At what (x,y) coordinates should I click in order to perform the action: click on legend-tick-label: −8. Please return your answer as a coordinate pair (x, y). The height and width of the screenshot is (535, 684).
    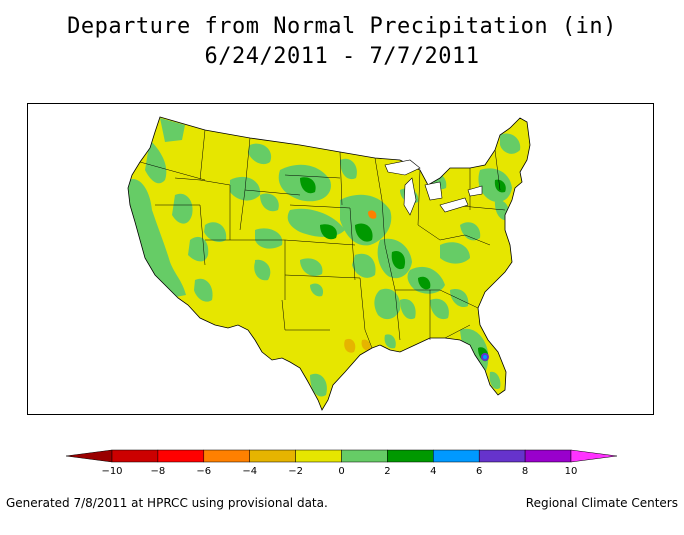
    Looking at the image, I should click on (158, 471).